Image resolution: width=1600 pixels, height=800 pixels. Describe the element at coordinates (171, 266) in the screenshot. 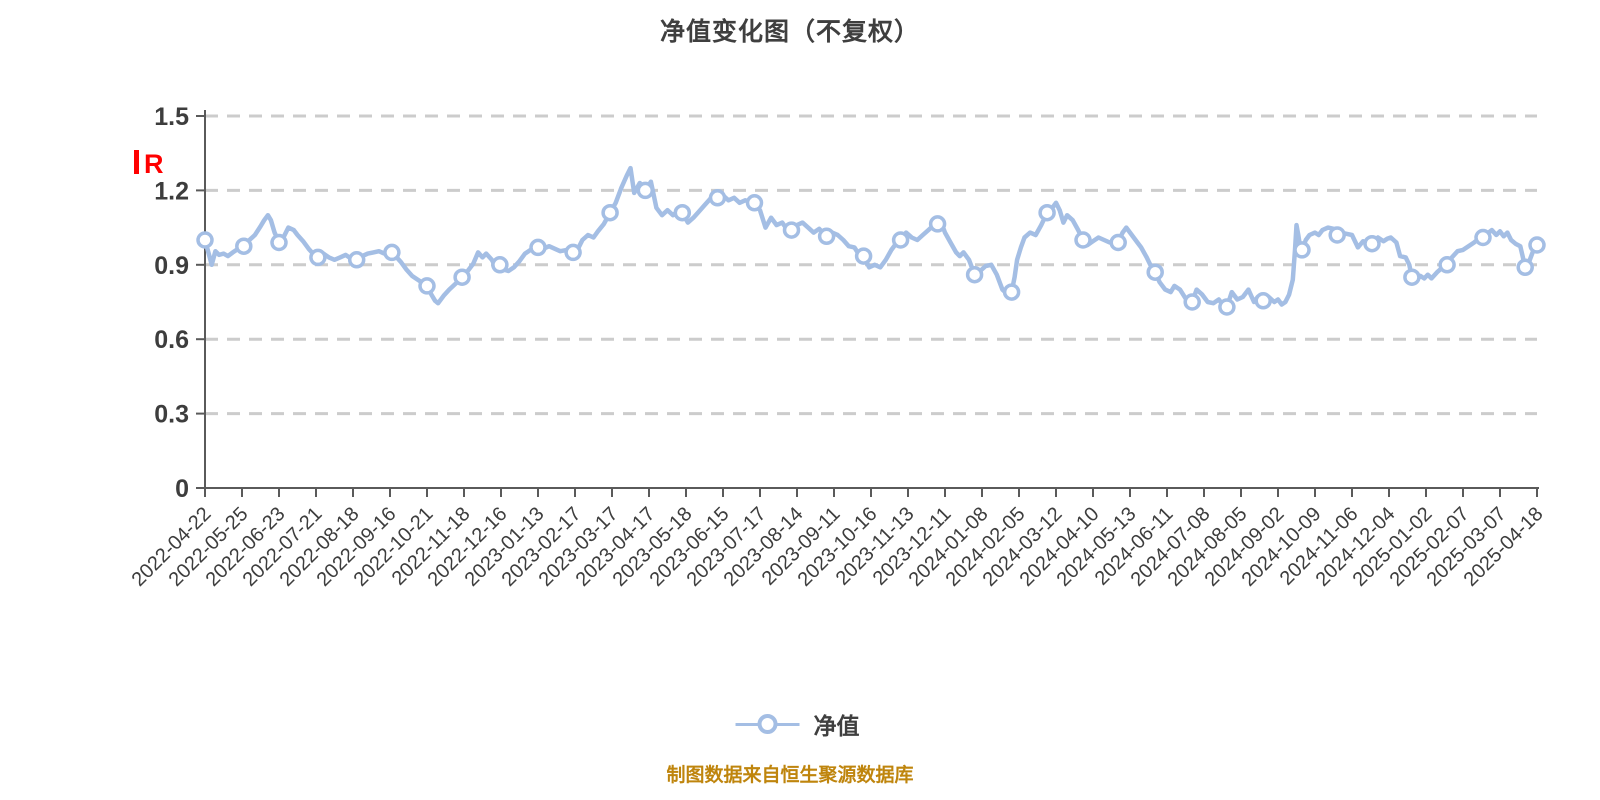

I see `y-tick-label: 0.9` at that location.